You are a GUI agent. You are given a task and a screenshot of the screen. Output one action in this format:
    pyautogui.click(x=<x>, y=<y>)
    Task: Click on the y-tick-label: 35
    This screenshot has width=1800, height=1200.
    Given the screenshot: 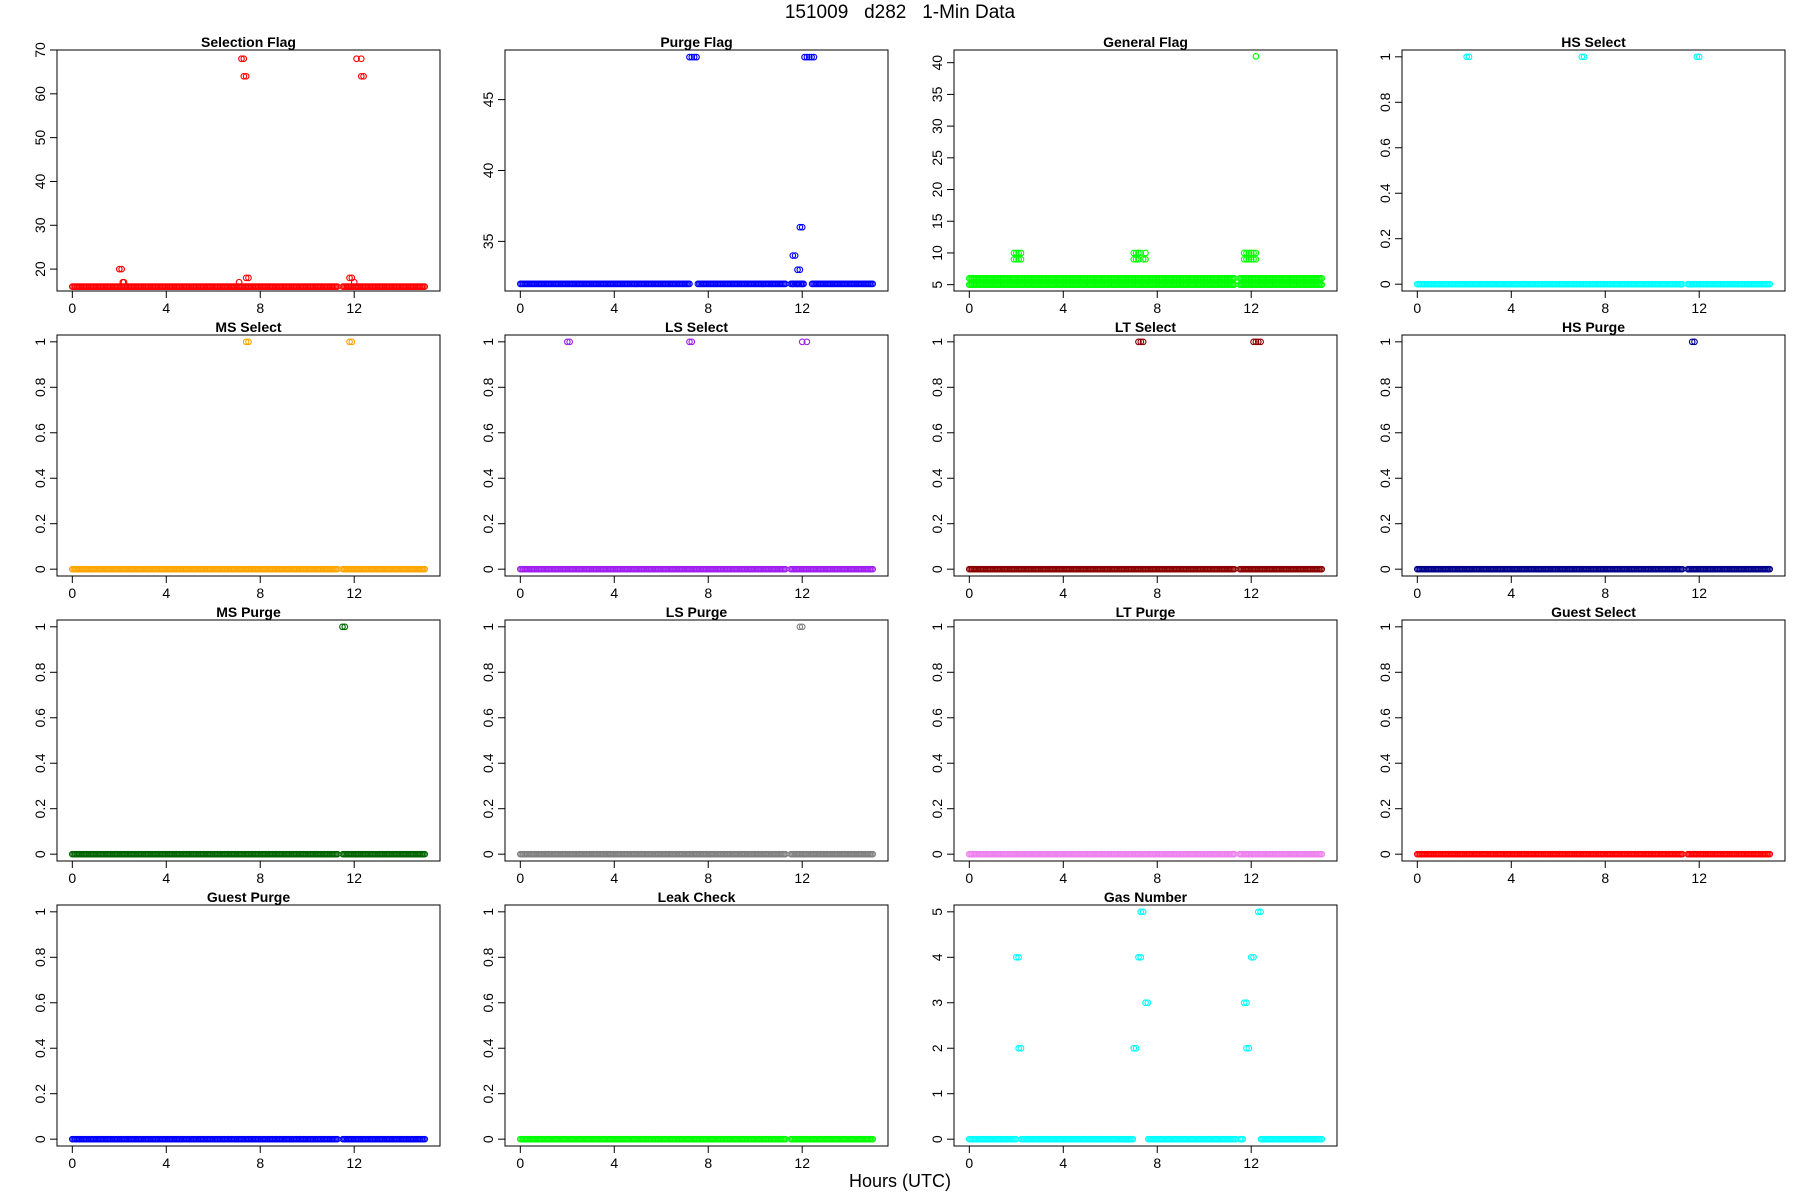 What is the action you would take?
    pyautogui.click(x=937, y=94)
    